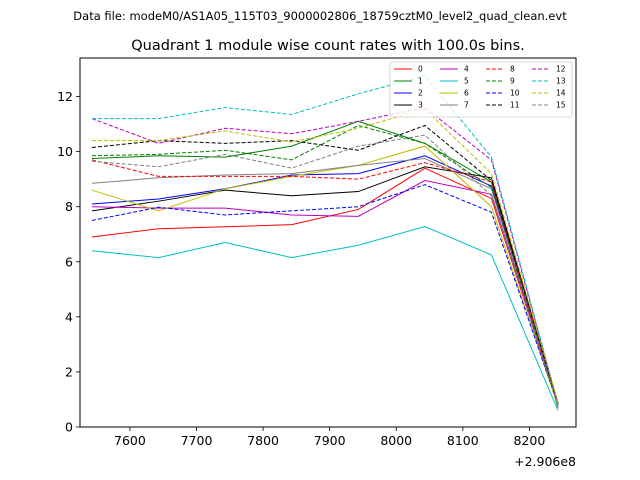 Image resolution: width=640 pixels, height=480 pixels. Describe the element at coordinates (197, 440) in the screenshot. I see `x-tick-label: 7700` at that location.